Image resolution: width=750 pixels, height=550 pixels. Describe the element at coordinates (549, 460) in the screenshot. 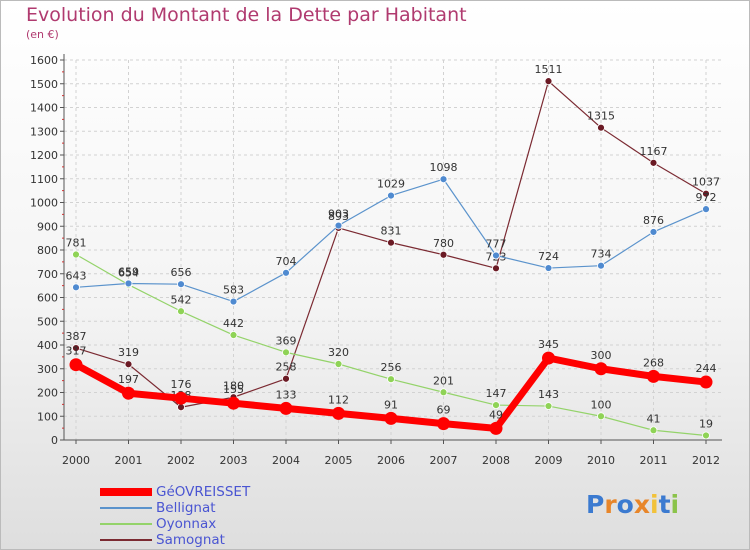

I see `x-tick-label: 2009` at that location.